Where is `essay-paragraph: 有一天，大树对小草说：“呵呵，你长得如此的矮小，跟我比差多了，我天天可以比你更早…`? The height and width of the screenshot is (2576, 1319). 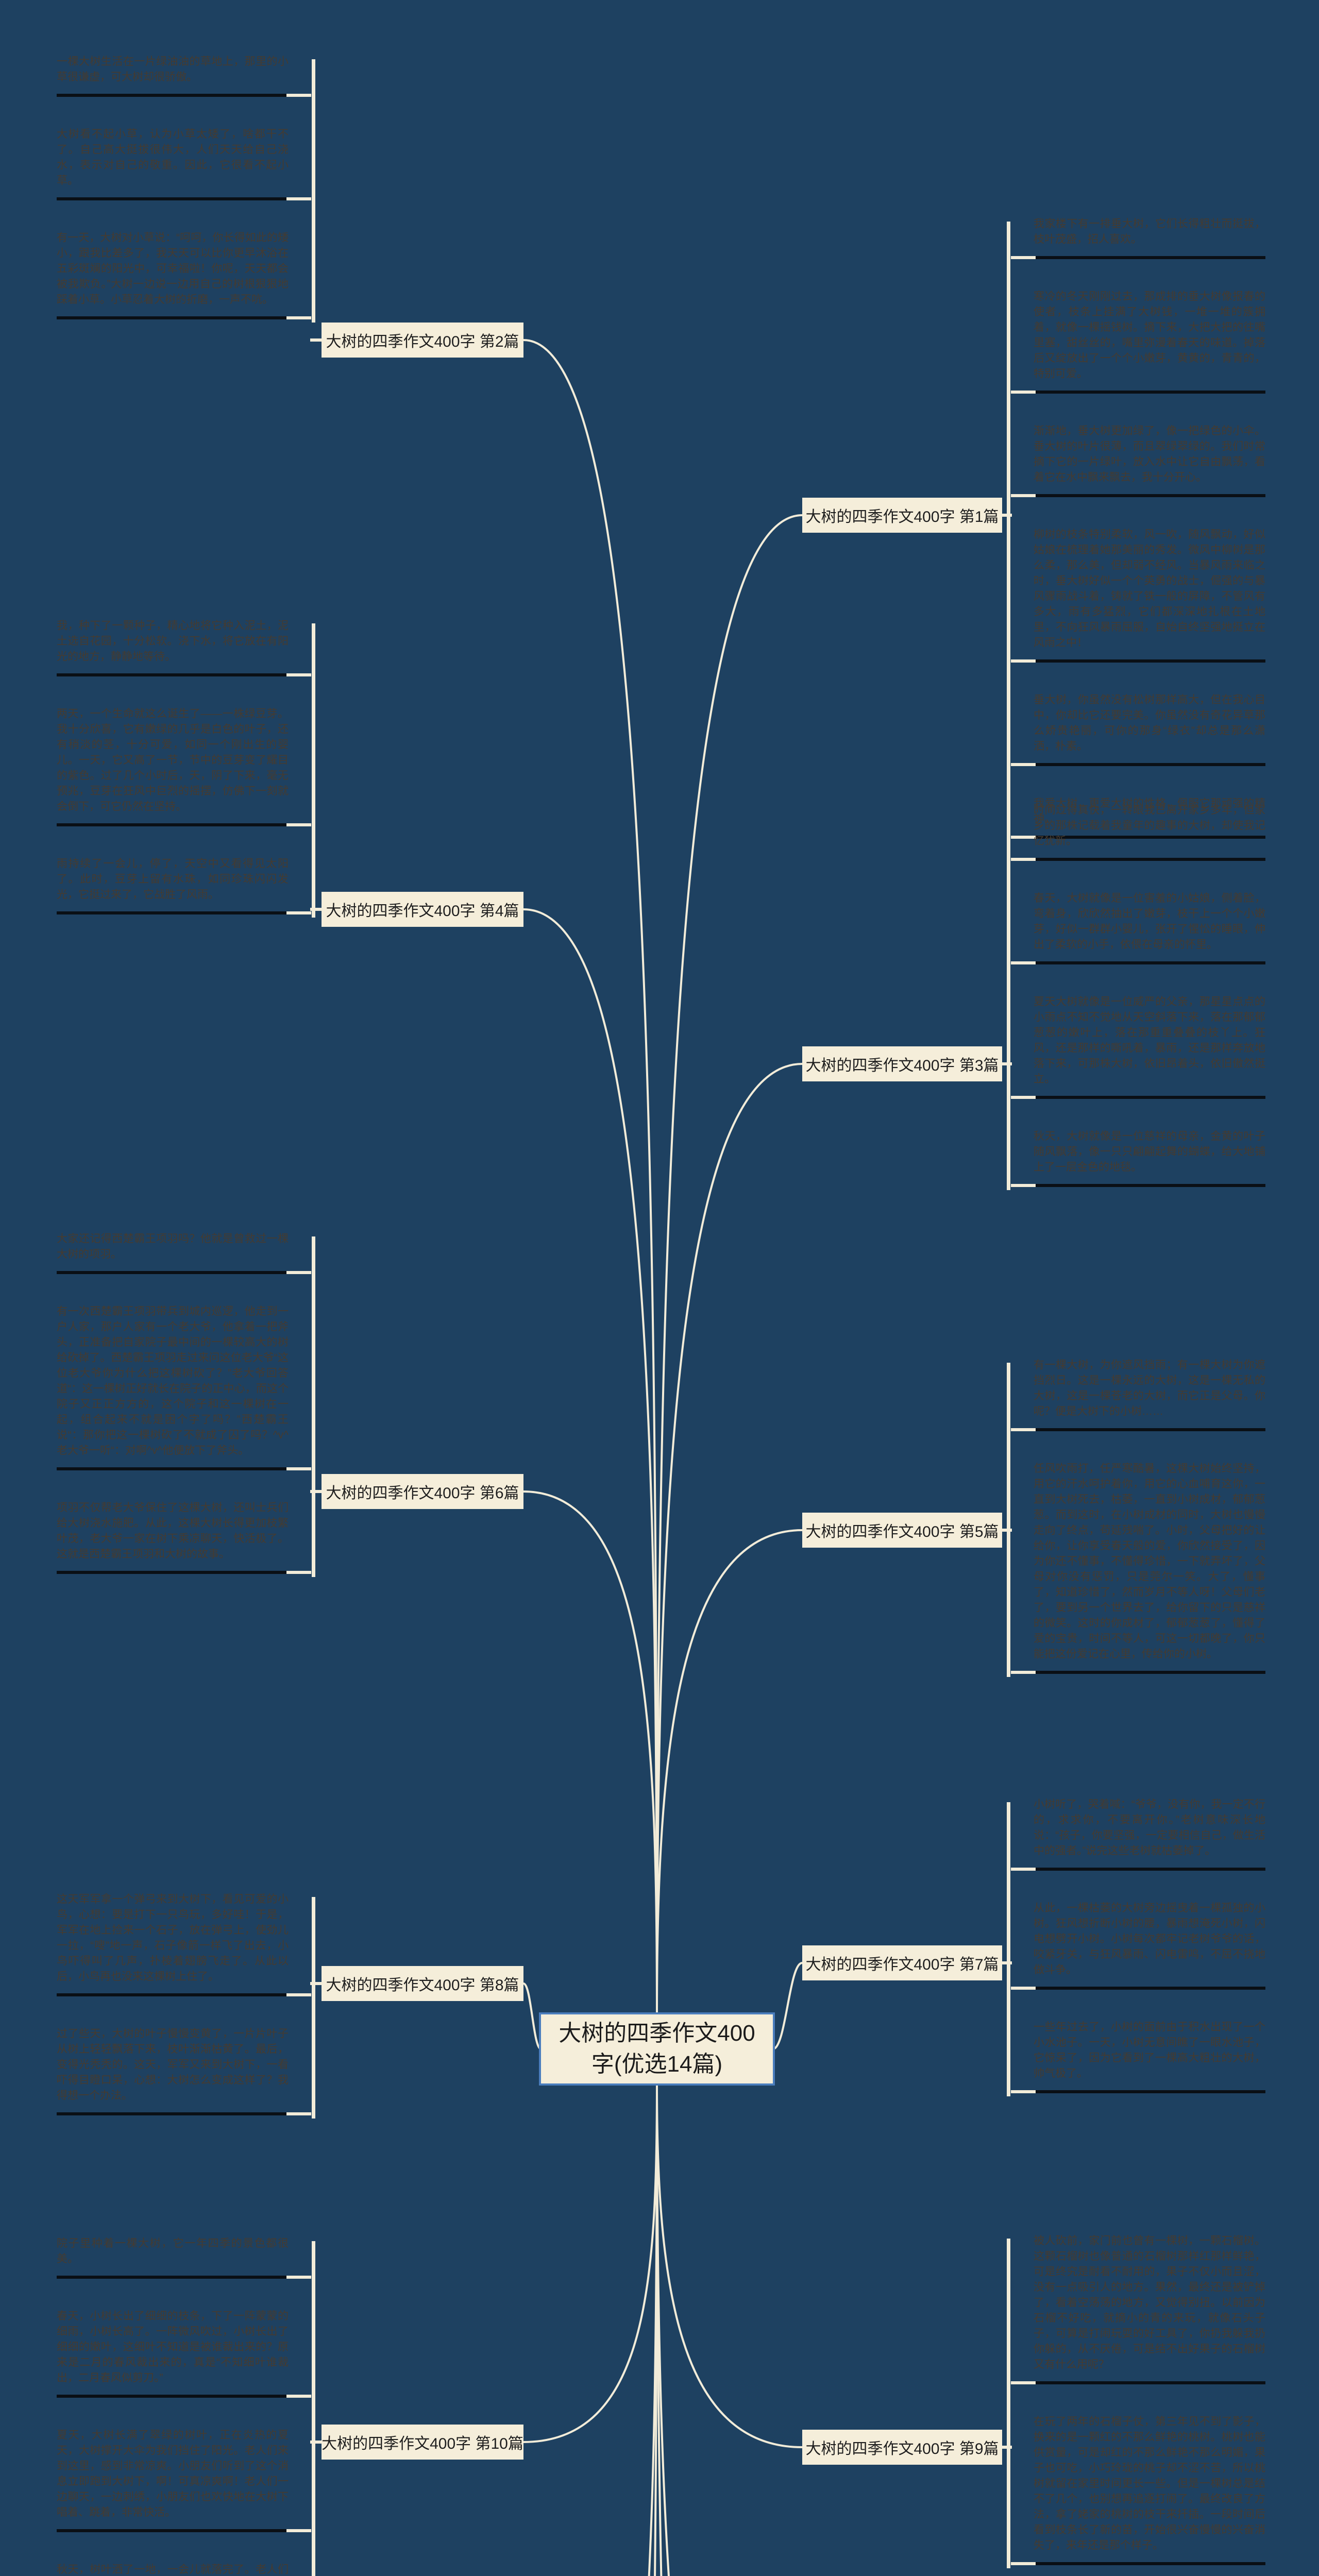
essay-paragraph: 有一天，大树对小草说：“呵呵，你长得如此的矮小，跟我比差多了，我天天可以比你更早… is located at coordinates (184, 274).